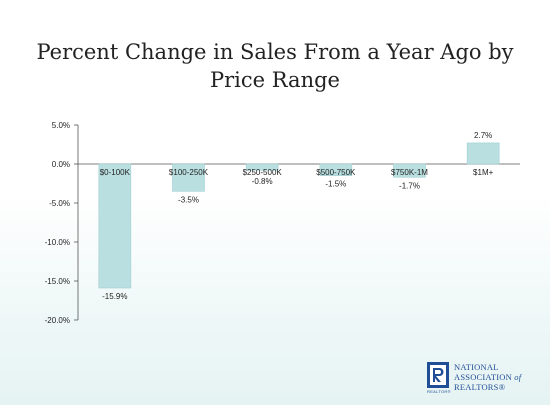 The height and width of the screenshot is (405, 550). I want to click on category-label: $500-750K, so click(336, 172).